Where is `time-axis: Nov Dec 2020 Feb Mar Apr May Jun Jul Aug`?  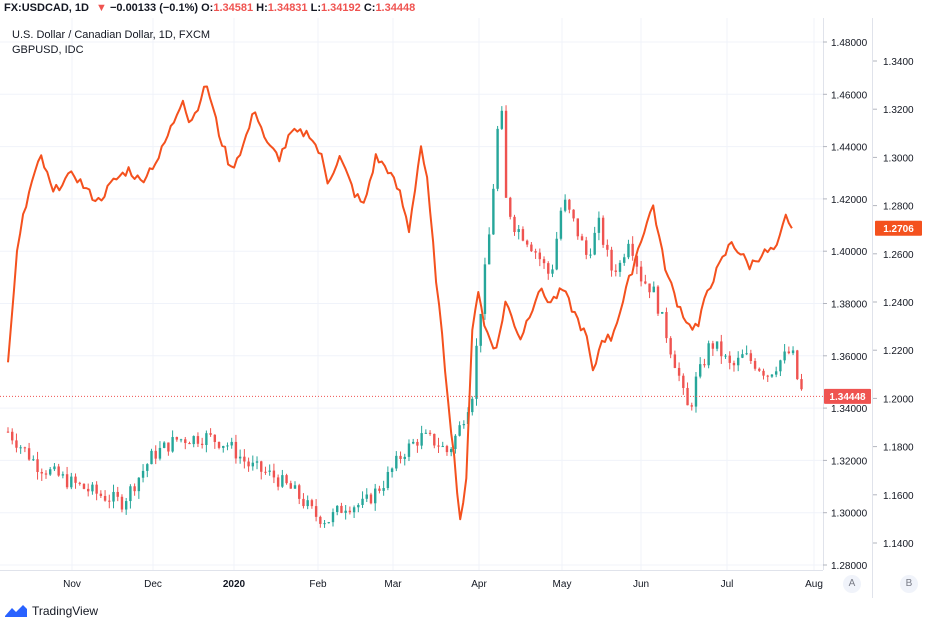
time-axis: Nov Dec 2020 Feb Mar Apr May Jun Jul Aug is located at coordinates (443, 584).